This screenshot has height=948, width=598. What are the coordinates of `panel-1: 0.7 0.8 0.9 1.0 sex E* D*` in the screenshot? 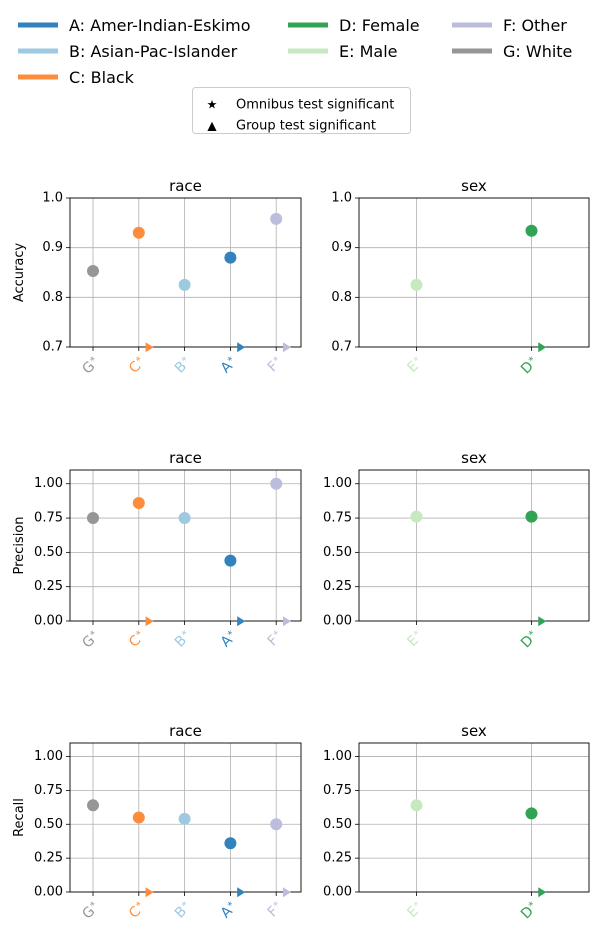 It's located at (460, 277).